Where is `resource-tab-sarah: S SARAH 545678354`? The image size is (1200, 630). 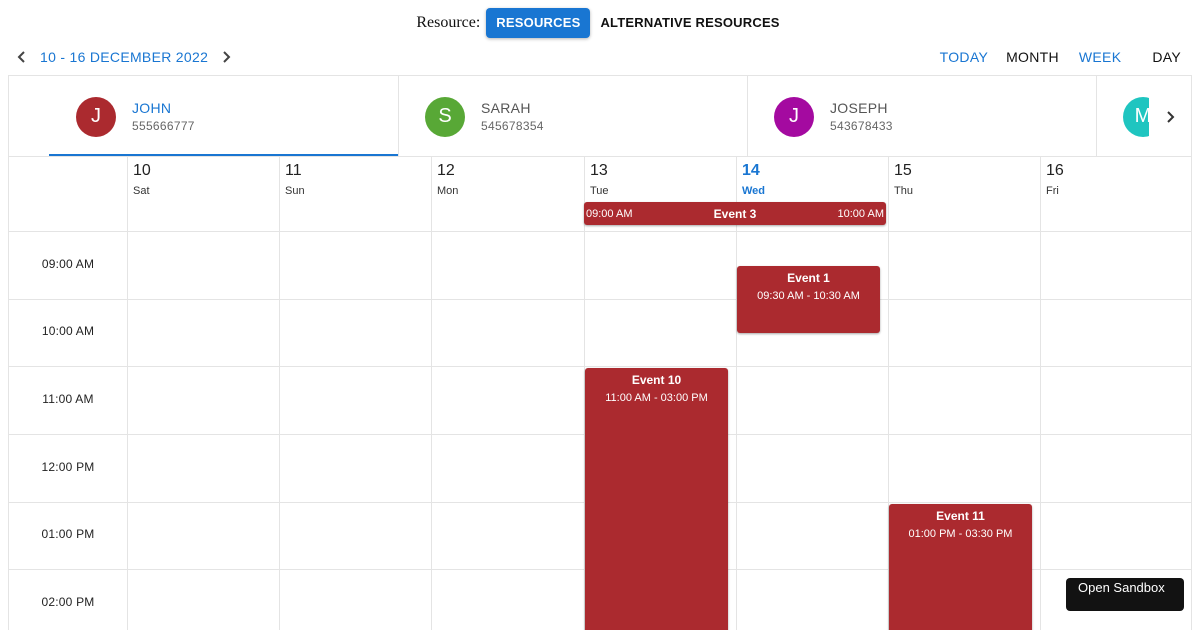
resource-tab-sarah: S SARAH 545678354 is located at coordinates (484, 116).